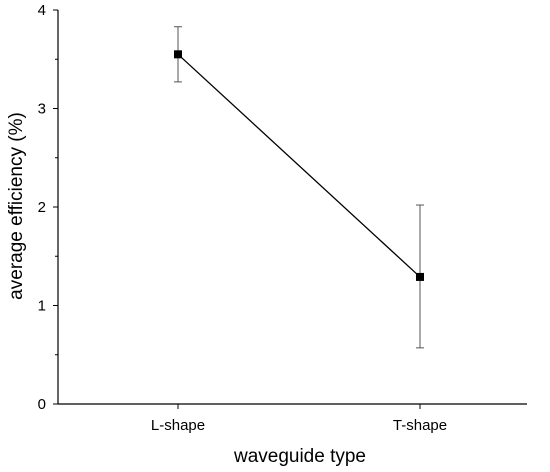  I want to click on y-tick-label: 1, so click(42, 306).